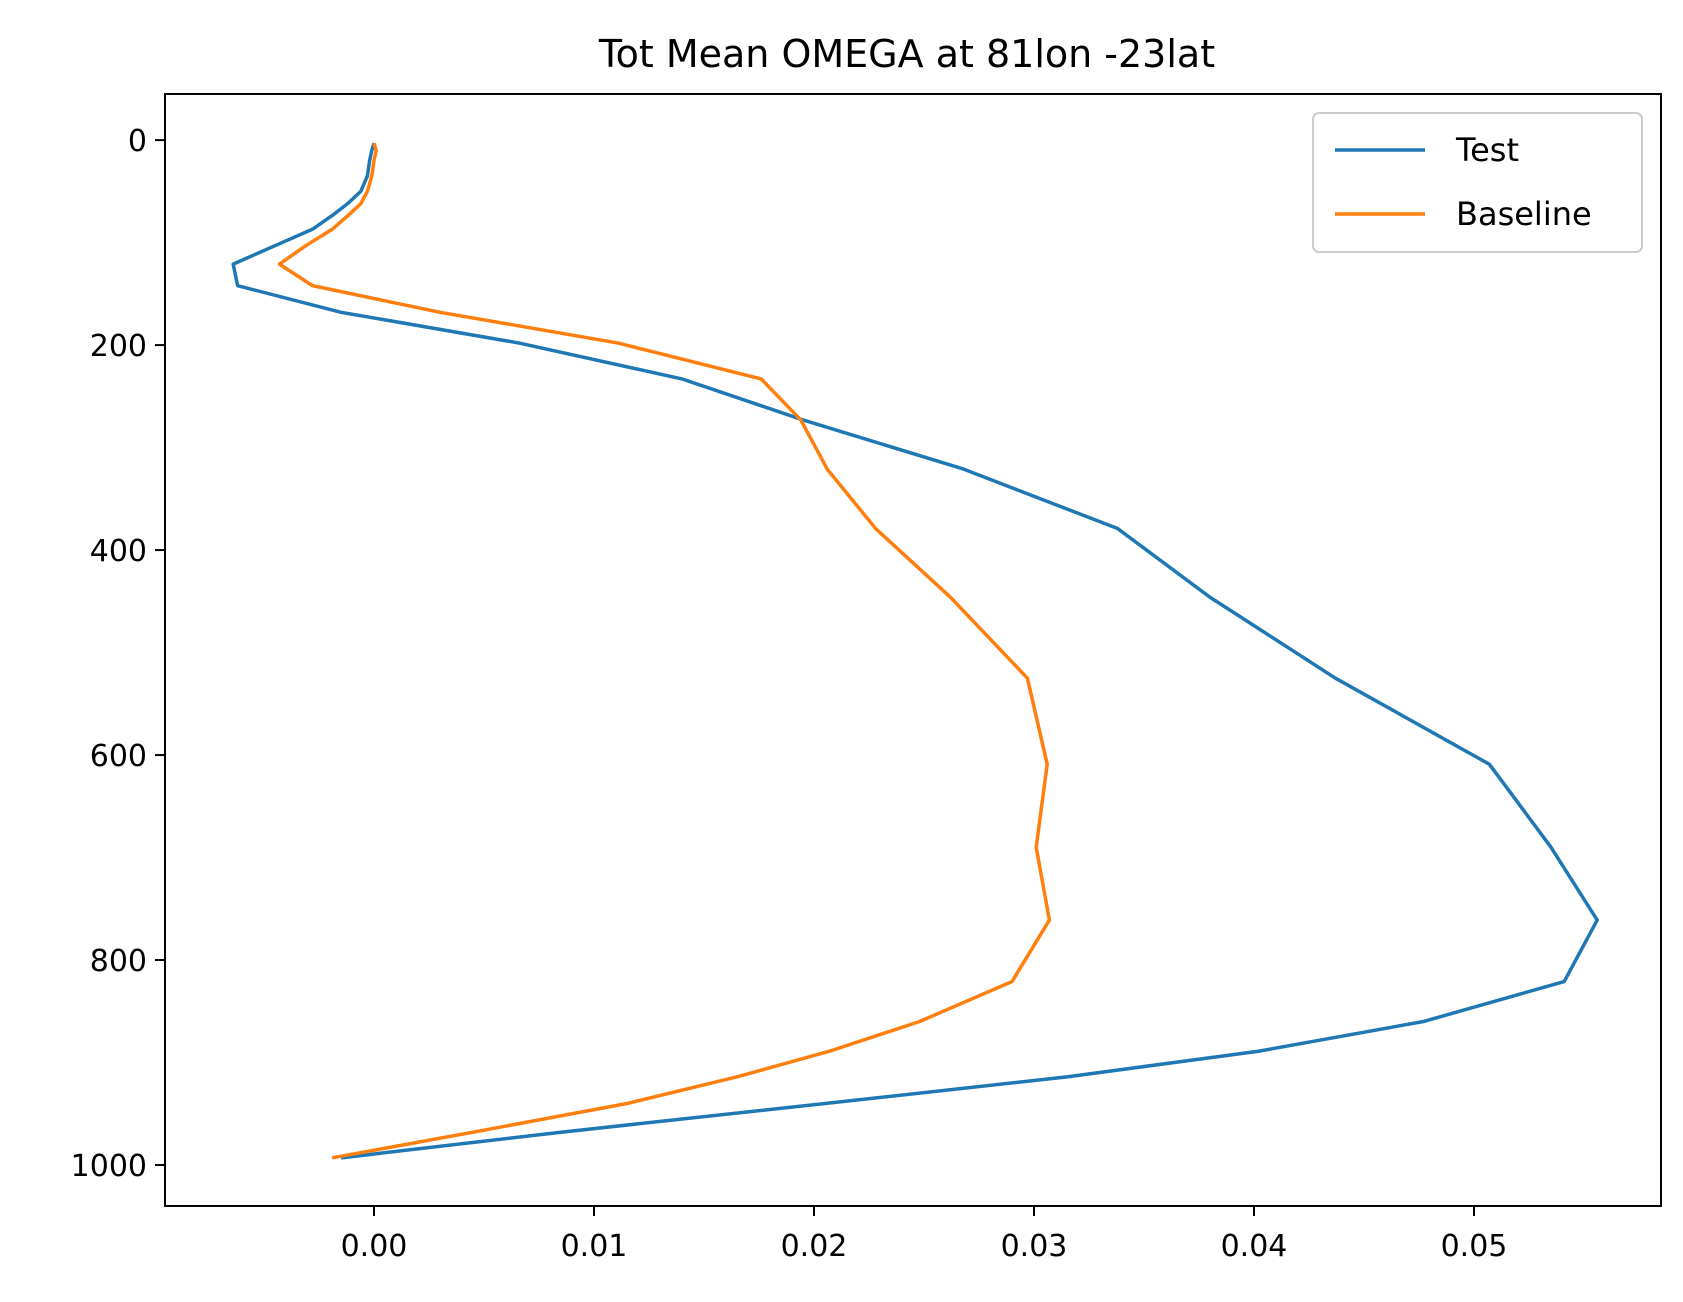 This screenshot has height=1302, width=1683. What do you see at coordinates (118, 961) in the screenshot?
I see `y-tick-label: 800` at bounding box center [118, 961].